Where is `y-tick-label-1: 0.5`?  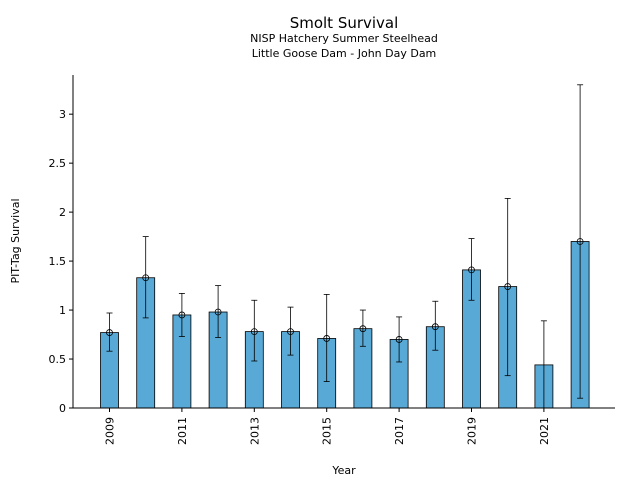
y-tick-label-1: 0.5 is located at coordinates (58, 359).